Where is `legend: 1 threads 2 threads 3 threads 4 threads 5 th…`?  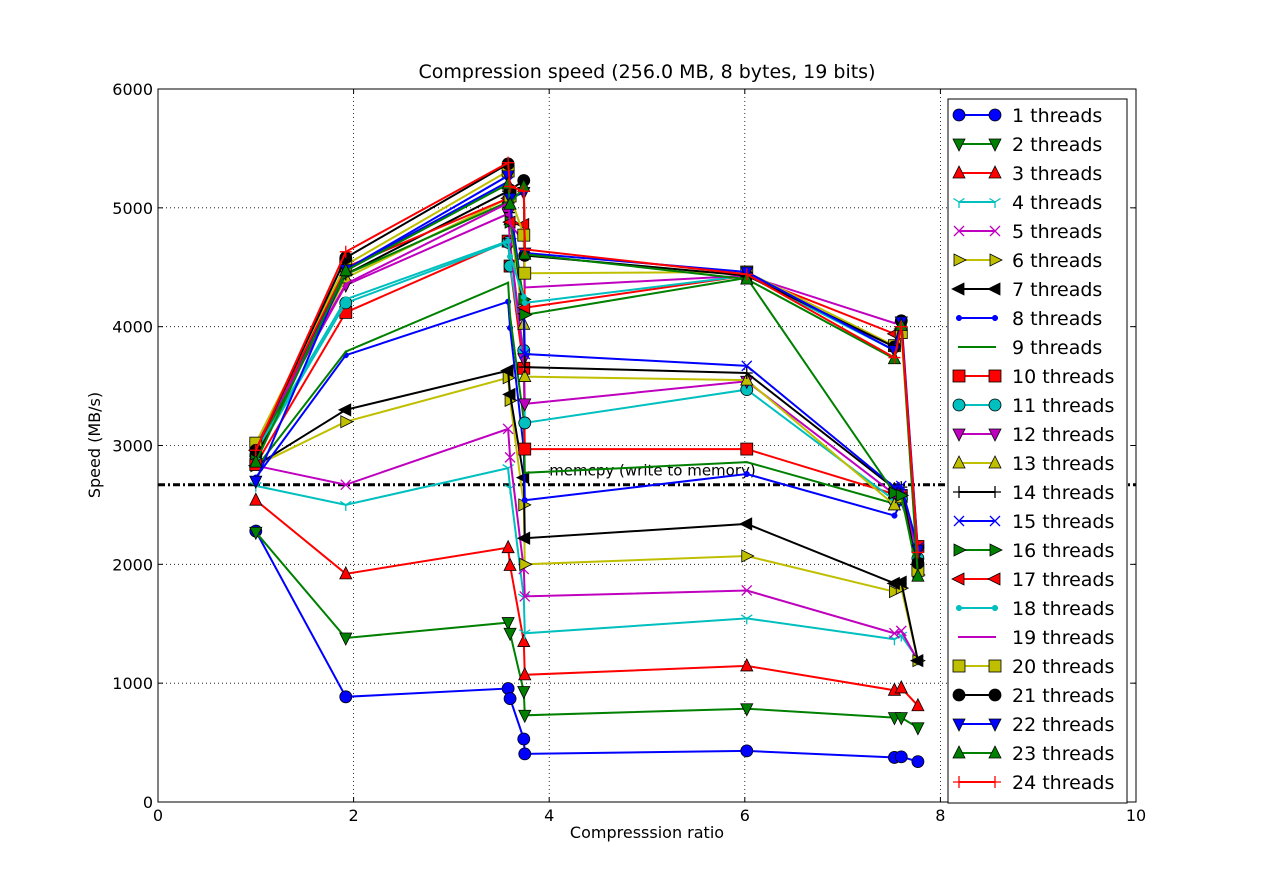
legend: 1 threads 2 threads 3 threads 4 threads 5 th… is located at coordinates (1037, 451).